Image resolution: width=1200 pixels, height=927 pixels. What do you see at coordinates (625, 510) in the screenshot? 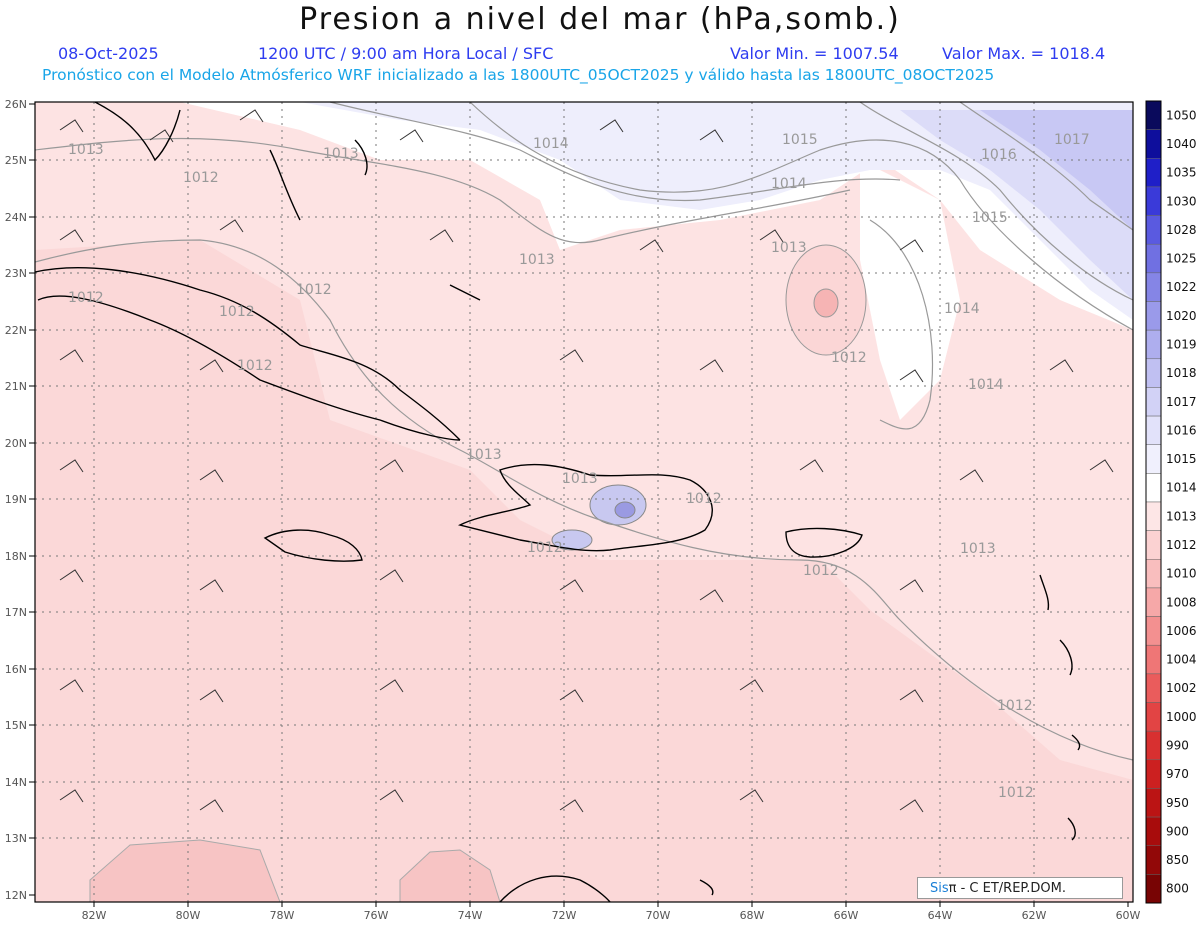
I see `hispaniola-high-core` at bounding box center [625, 510].